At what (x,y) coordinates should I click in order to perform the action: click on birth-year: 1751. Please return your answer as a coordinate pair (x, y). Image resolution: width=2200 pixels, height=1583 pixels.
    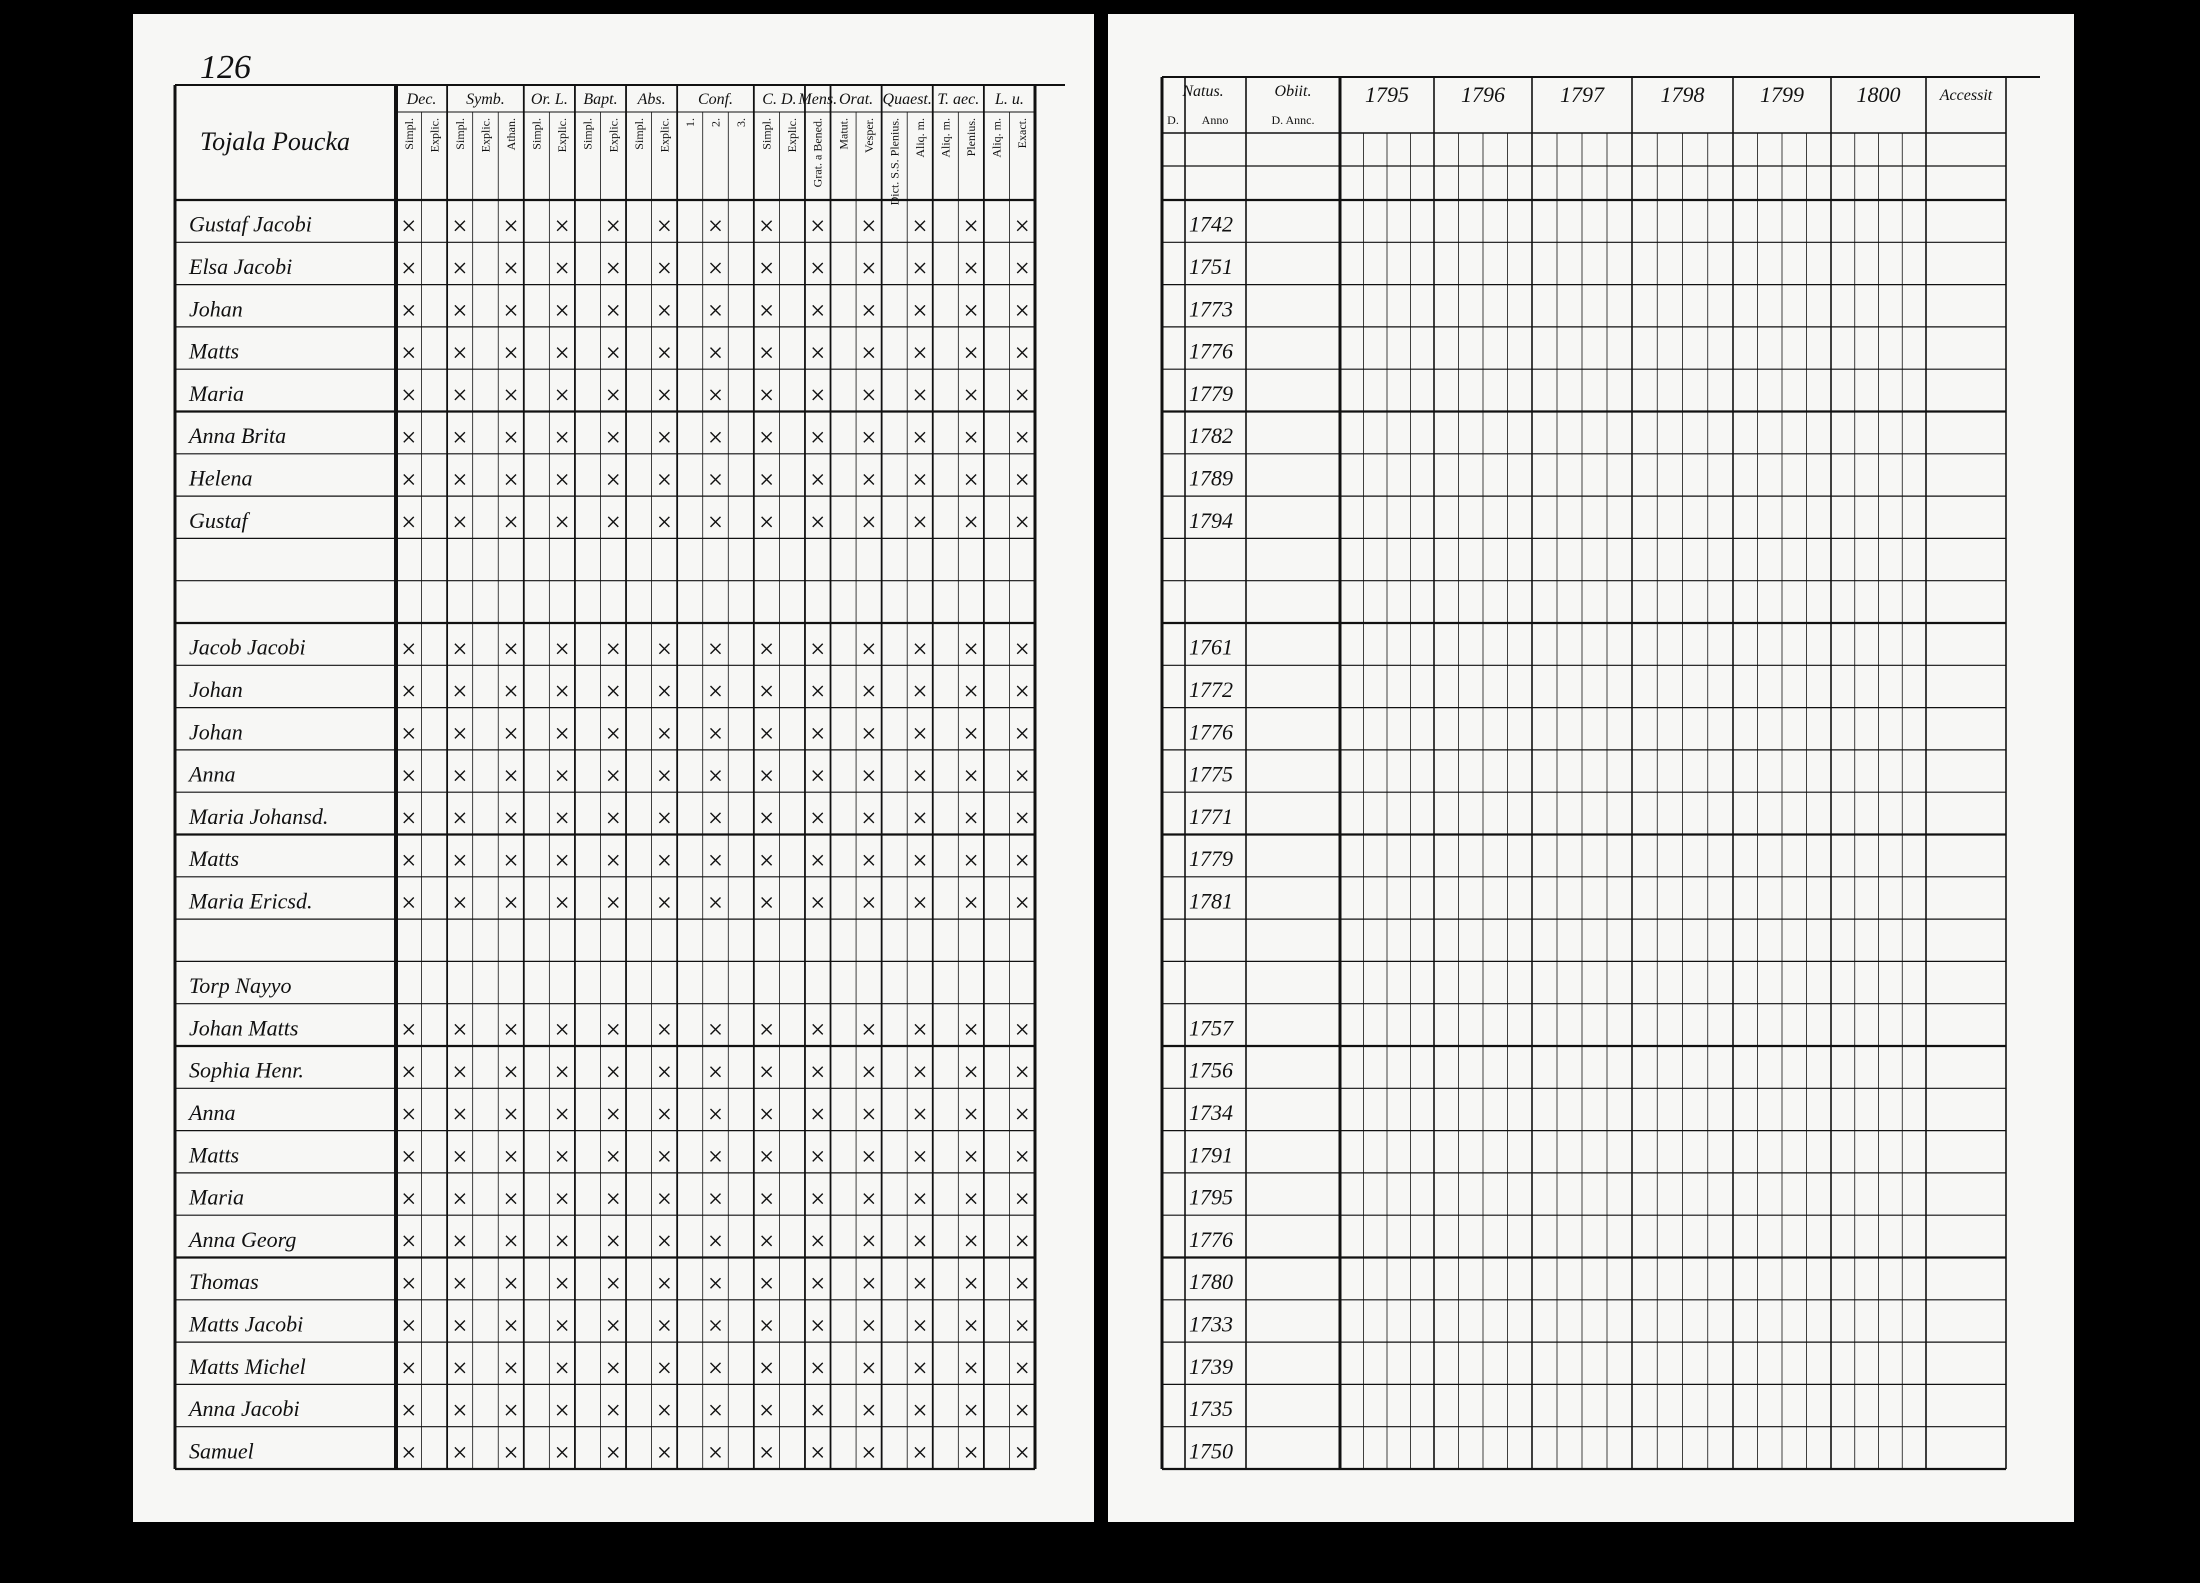
    Looking at the image, I should click on (1211, 266).